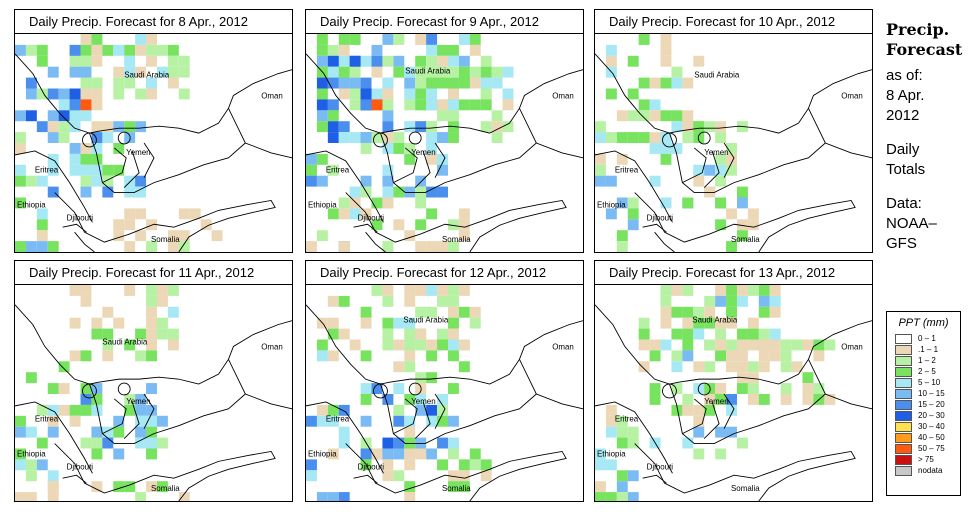 The width and height of the screenshot is (971, 521). What do you see at coordinates (423, 401) in the screenshot?
I see `label-yemen: Yemen` at bounding box center [423, 401].